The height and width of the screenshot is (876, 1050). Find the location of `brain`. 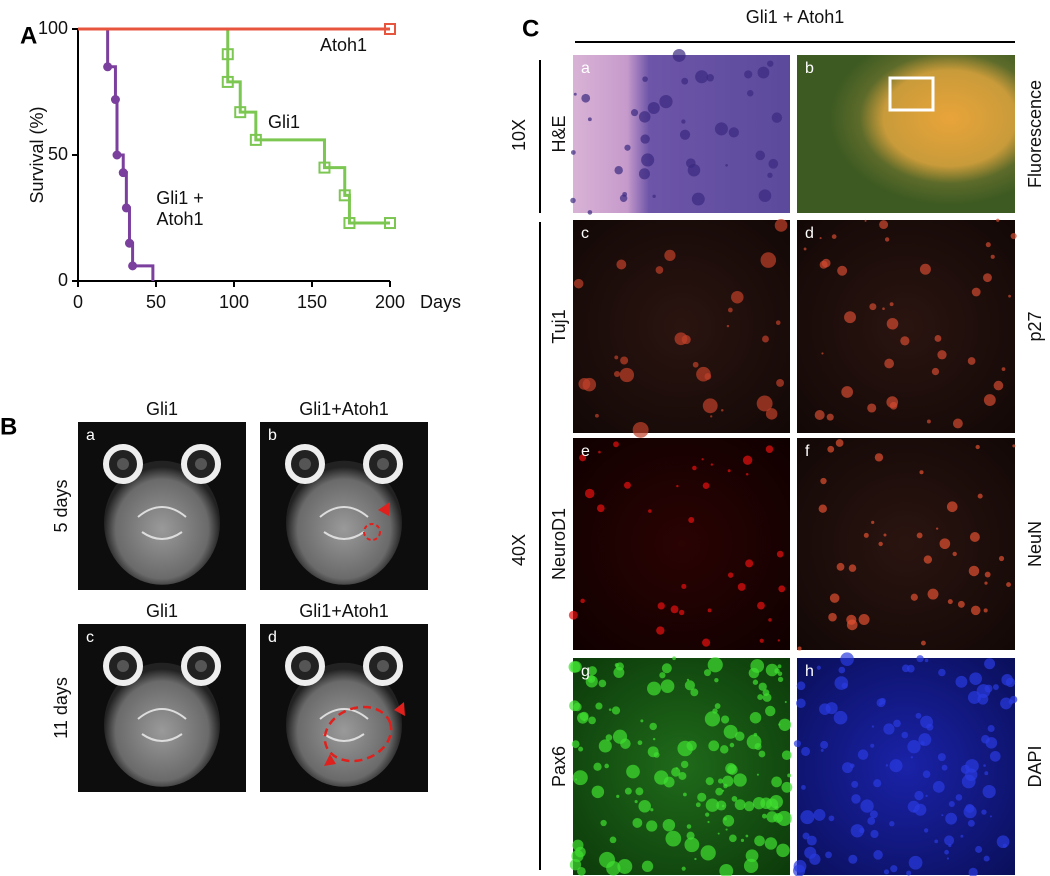

brain is located at coordinates (162, 724).